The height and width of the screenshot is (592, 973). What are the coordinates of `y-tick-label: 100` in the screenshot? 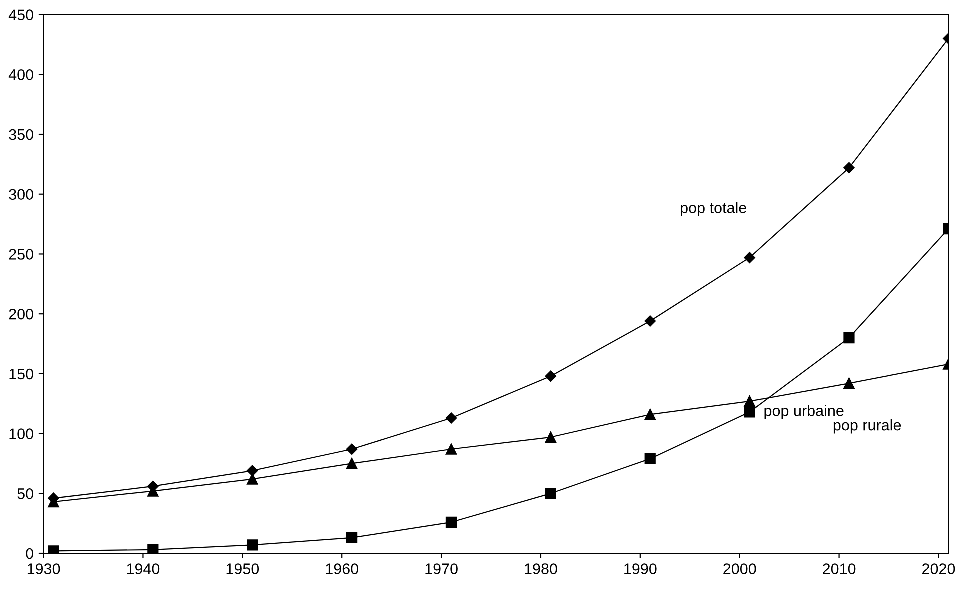 It's located at (22, 434).